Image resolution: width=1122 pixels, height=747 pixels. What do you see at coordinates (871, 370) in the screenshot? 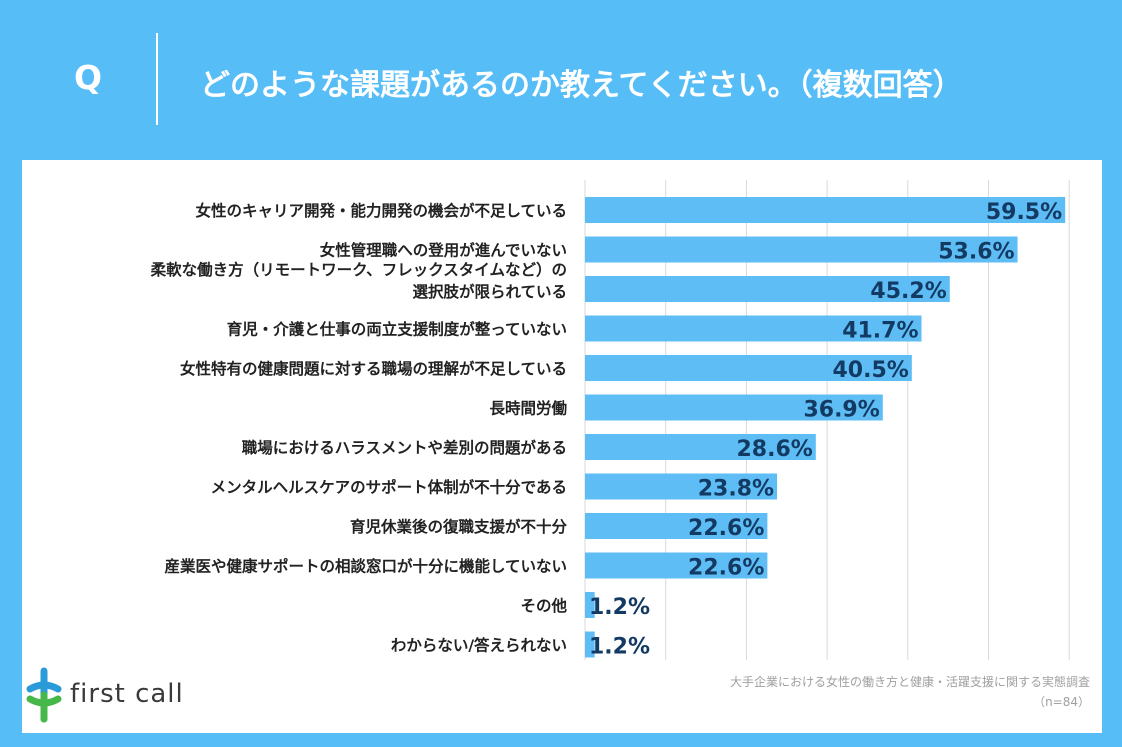
I see `value-label: 40.5%` at bounding box center [871, 370].